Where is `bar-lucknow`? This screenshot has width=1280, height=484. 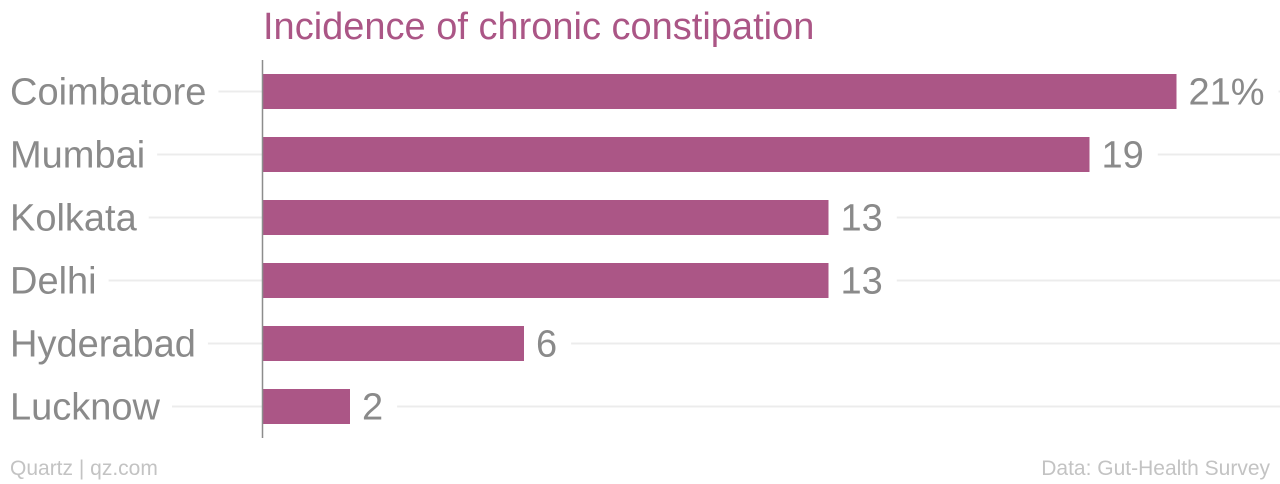
bar-lucknow is located at coordinates (306, 406).